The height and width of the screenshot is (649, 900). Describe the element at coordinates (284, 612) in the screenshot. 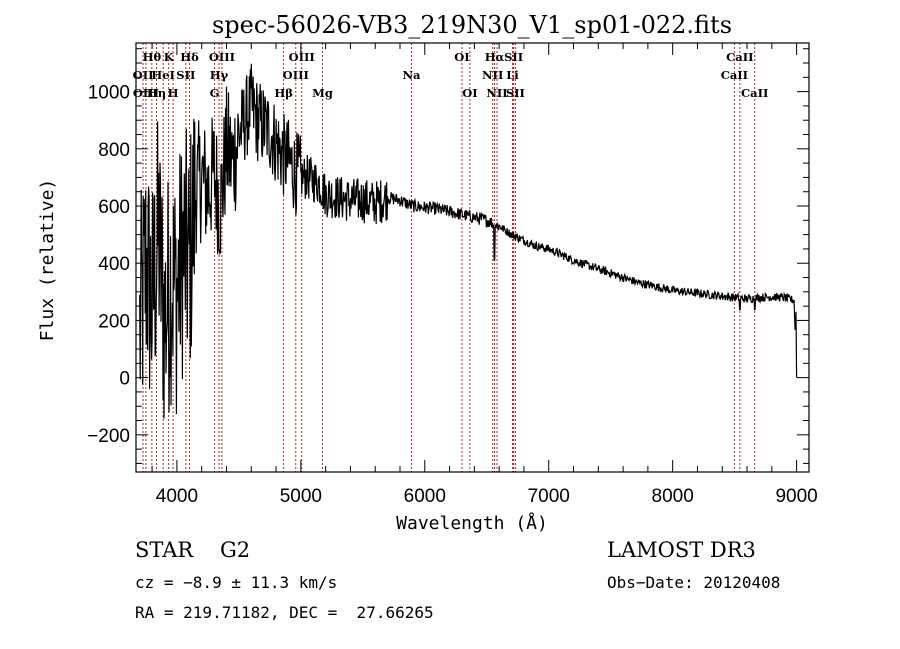

I see `coordinates-text: RA = 219.71182, DEC = 27.66265` at that location.